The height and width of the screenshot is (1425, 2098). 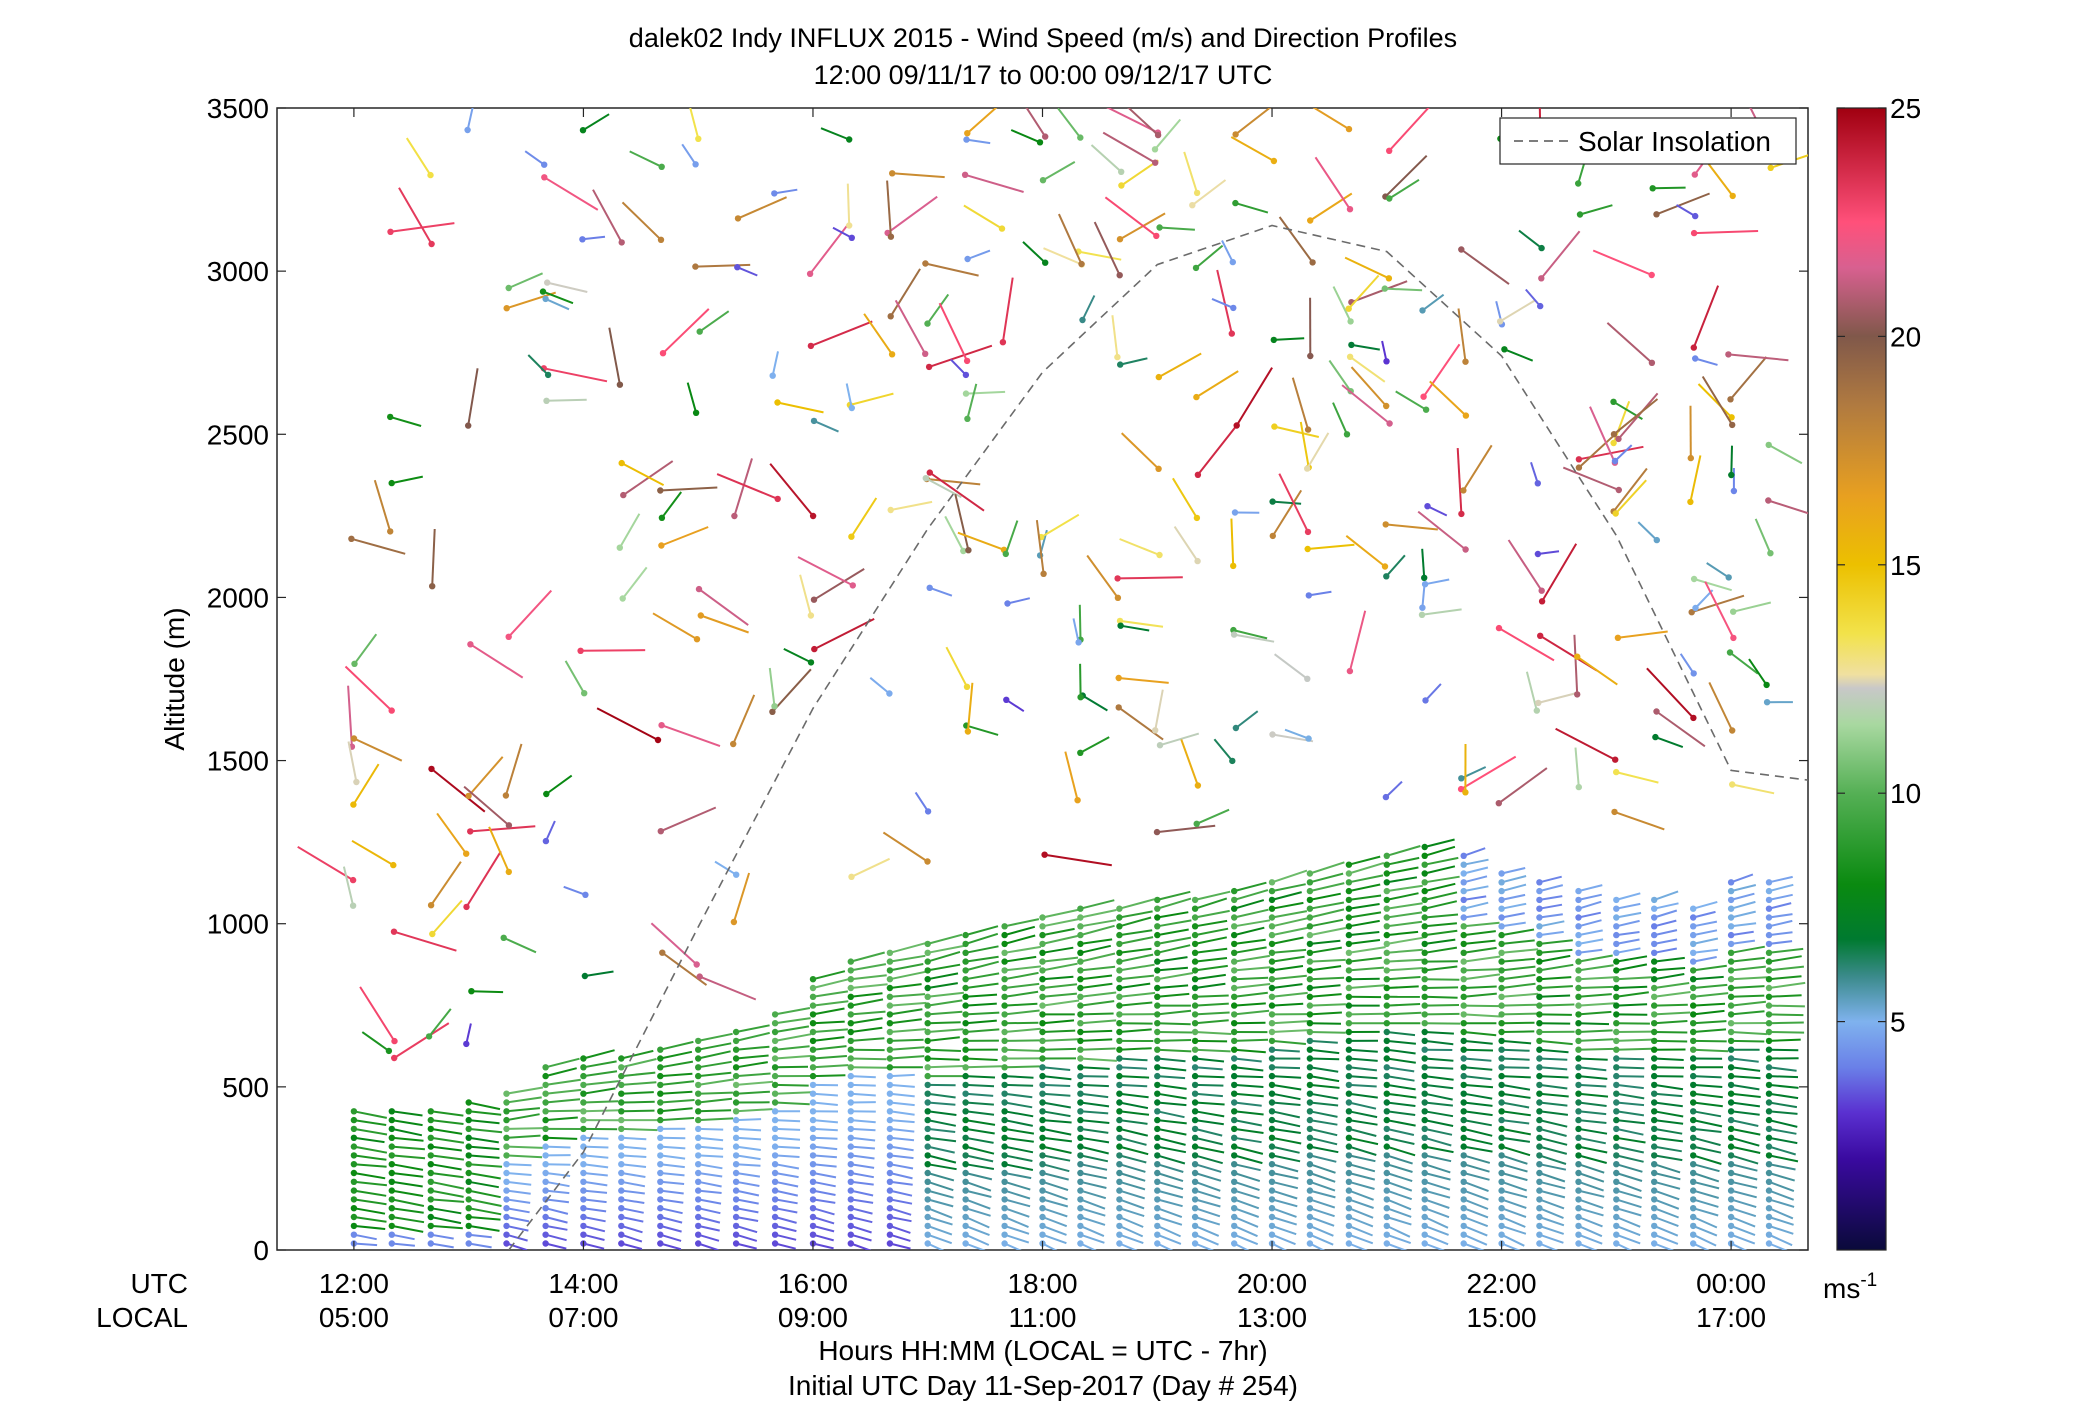 What do you see at coordinates (813, 1283) in the screenshot?
I see `x-tick-label-utc: 16:00` at bounding box center [813, 1283].